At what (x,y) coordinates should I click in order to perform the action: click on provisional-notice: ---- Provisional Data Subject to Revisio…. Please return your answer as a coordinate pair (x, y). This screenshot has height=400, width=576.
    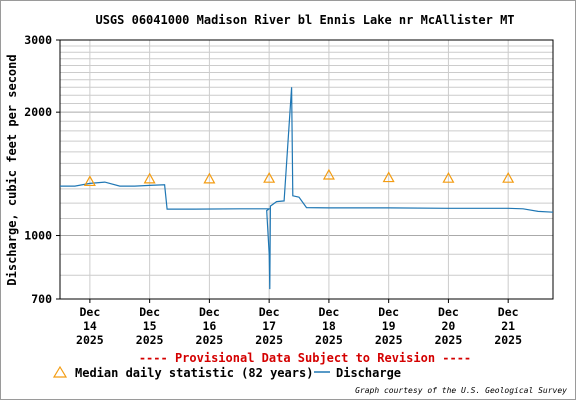
    Looking at the image, I should click on (305, 358).